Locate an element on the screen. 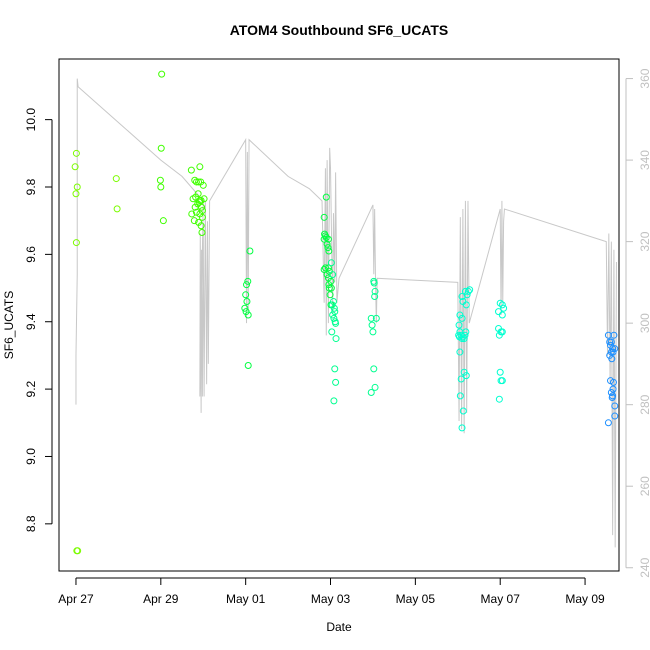 This screenshot has height=650, width=650. x-tick-label: May 09 is located at coordinates (585, 599).